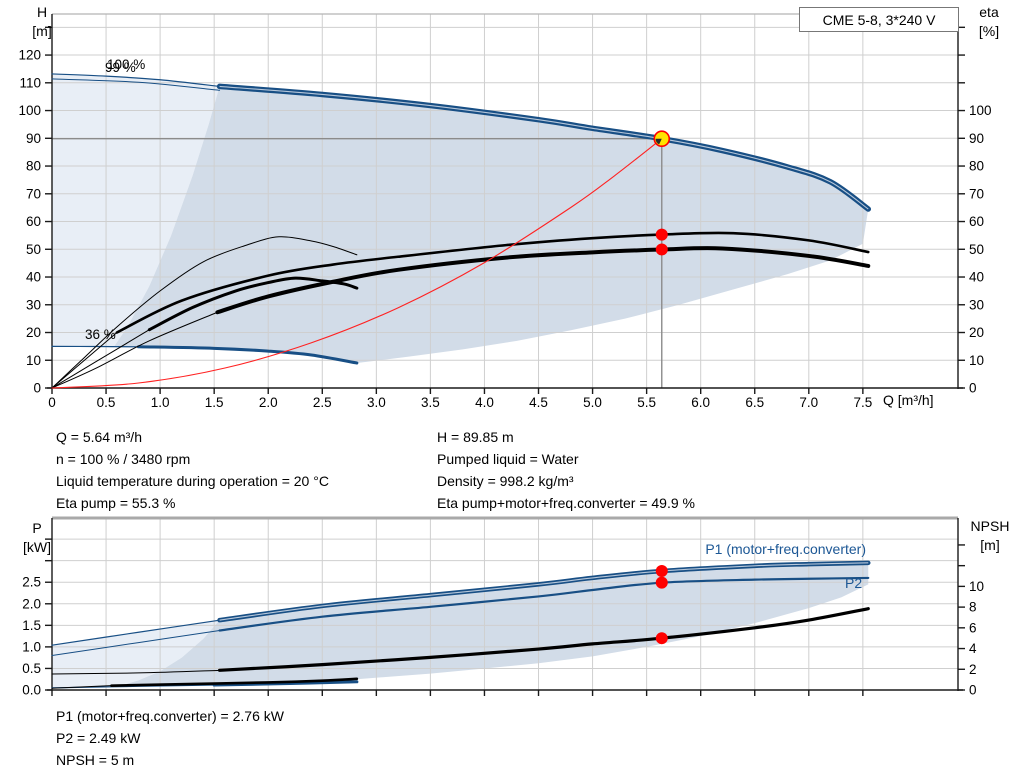 The image size is (1024, 781). What do you see at coordinates (566, 503) in the screenshot?
I see `result-eta-total: Eta pump+motor+freq.converter = 49.9 %` at bounding box center [566, 503].